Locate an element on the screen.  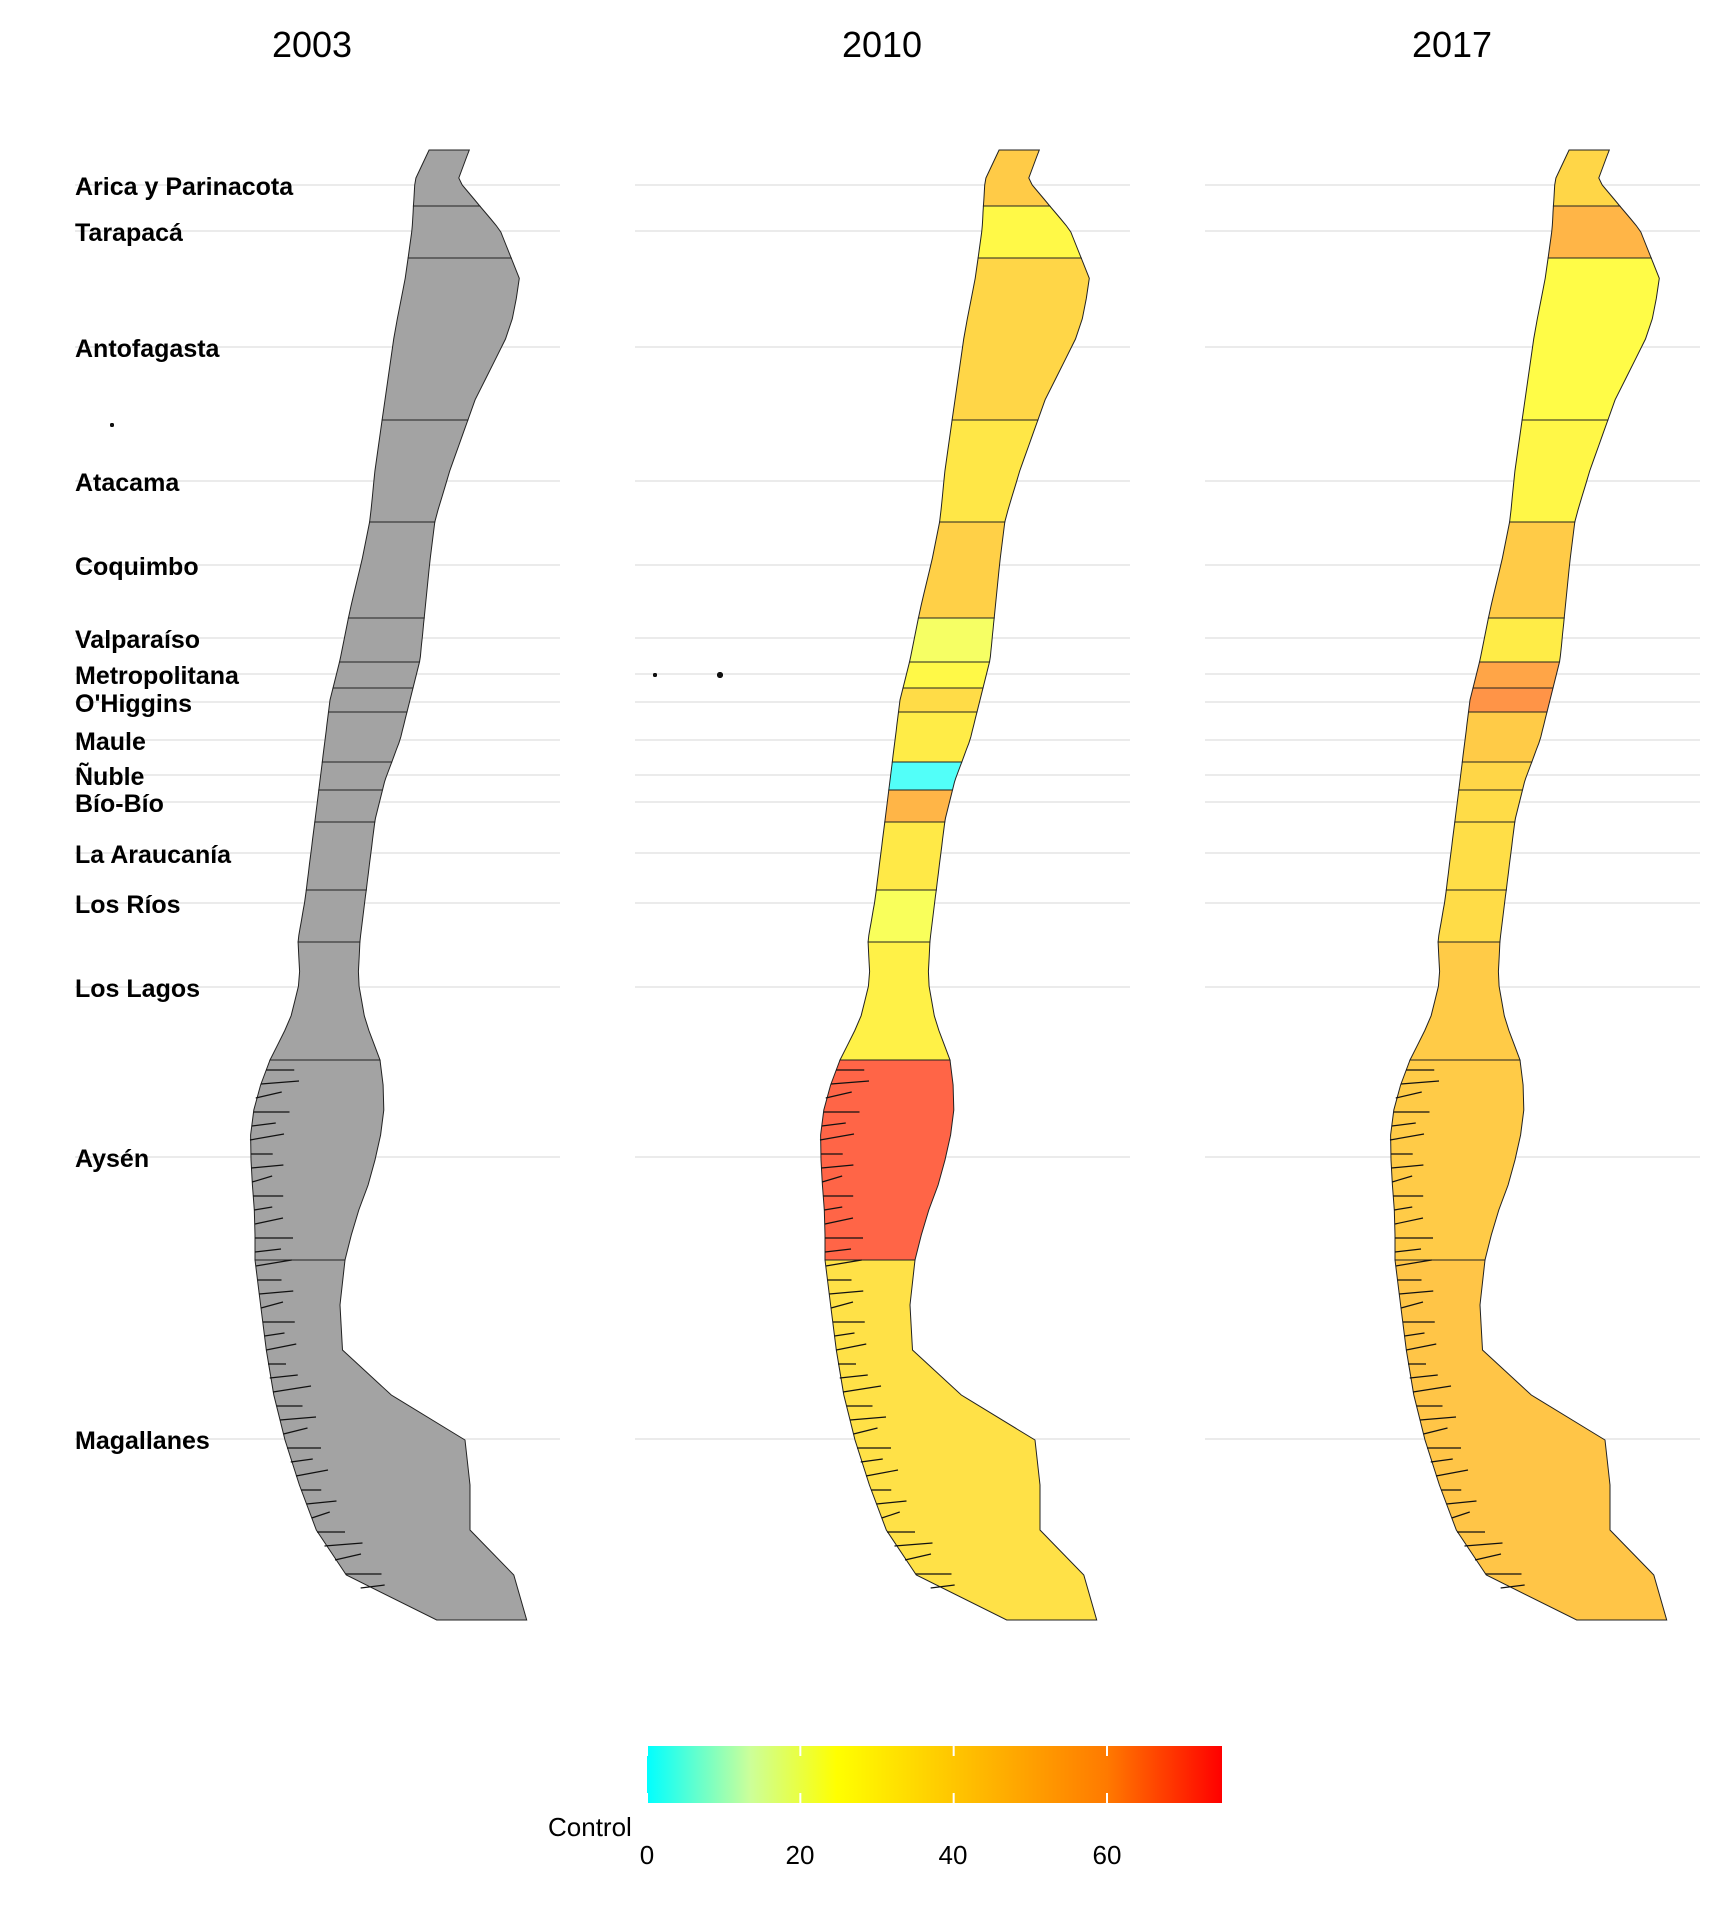
region-label: Tarapacá is located at coordinates (129, 233).